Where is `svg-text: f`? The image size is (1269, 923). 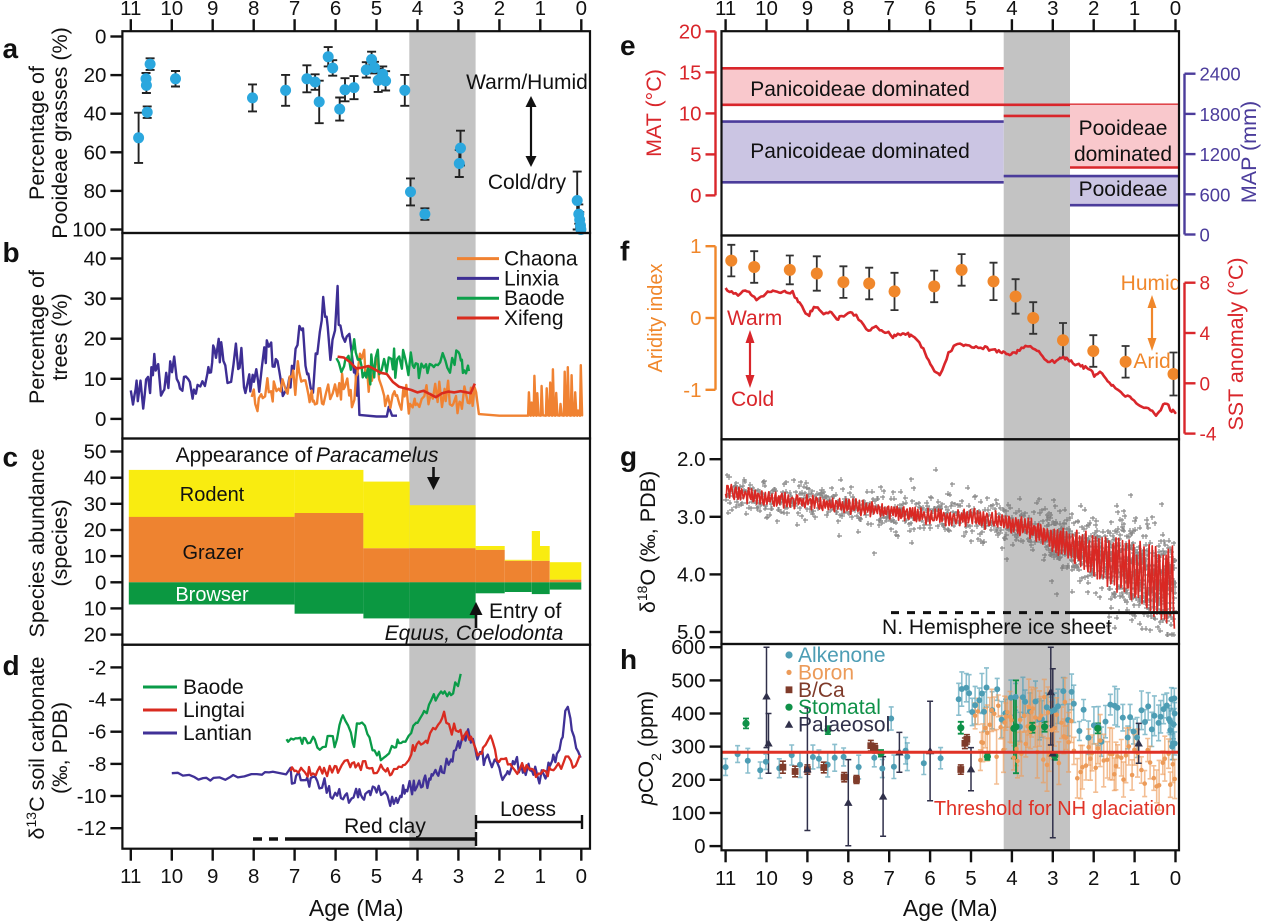 svg-text: f is located at coordinates (625, 251).